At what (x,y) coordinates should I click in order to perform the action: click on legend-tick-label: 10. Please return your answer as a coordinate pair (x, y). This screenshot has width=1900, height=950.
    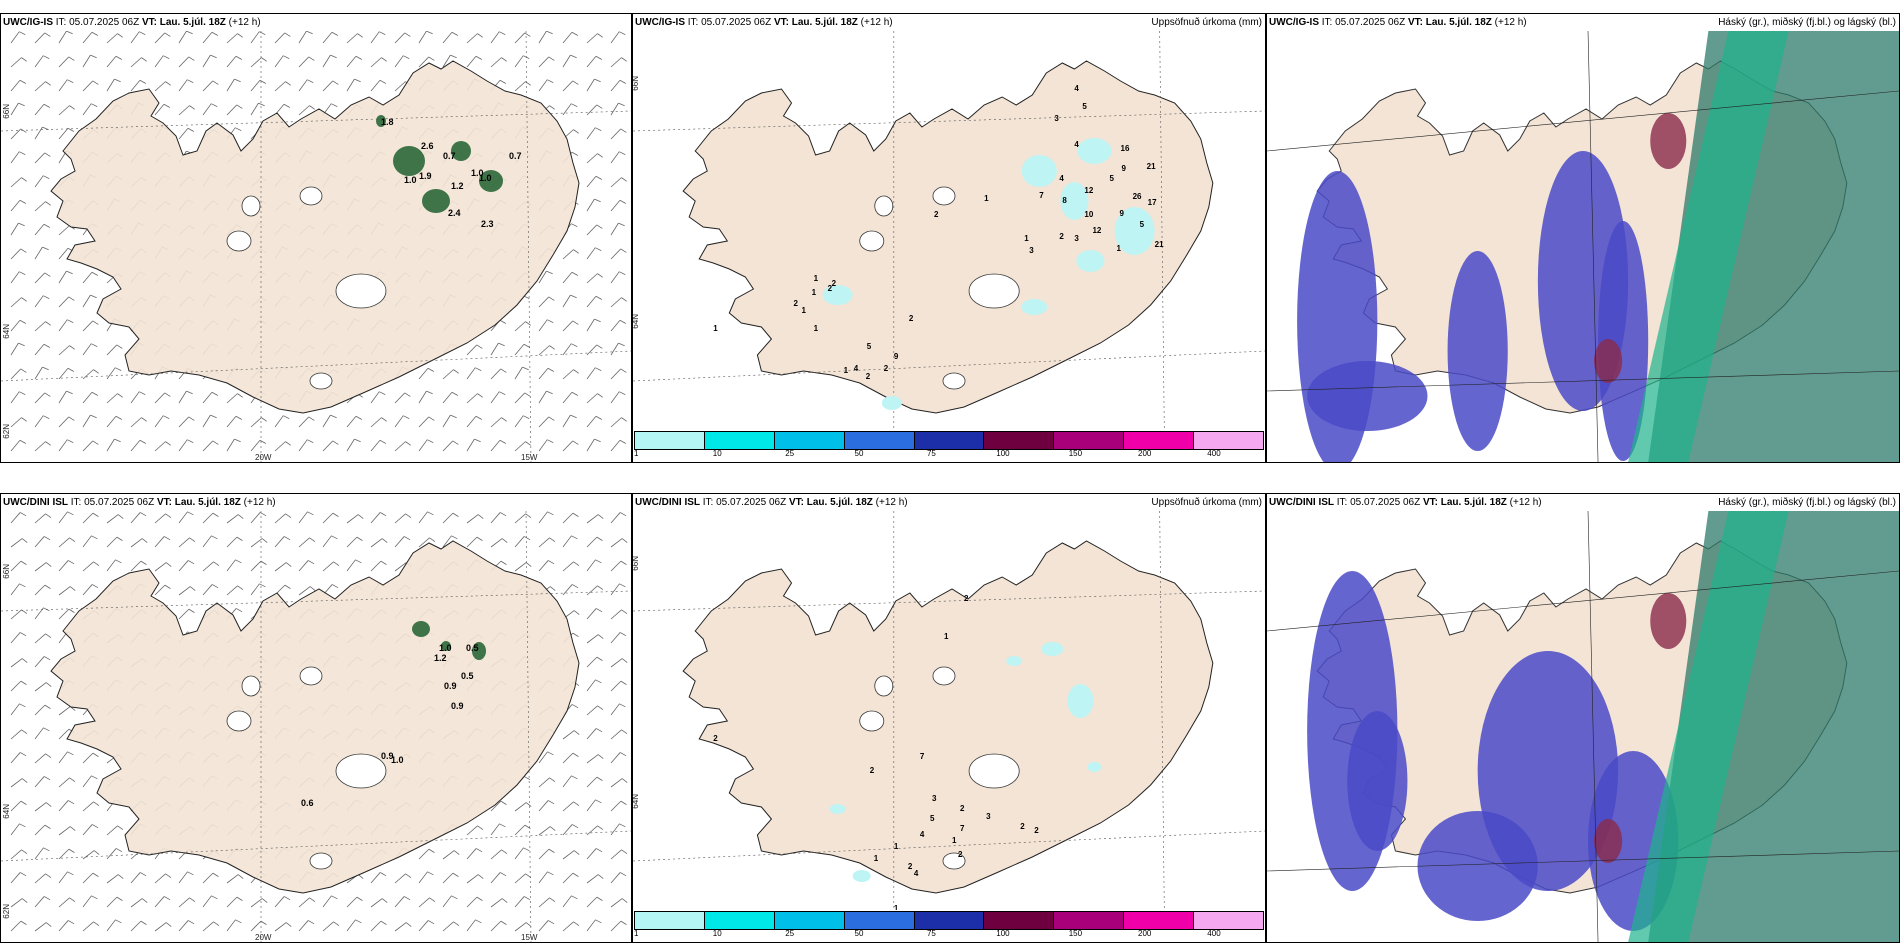
    Looking at the image, I should click on (717, 933).